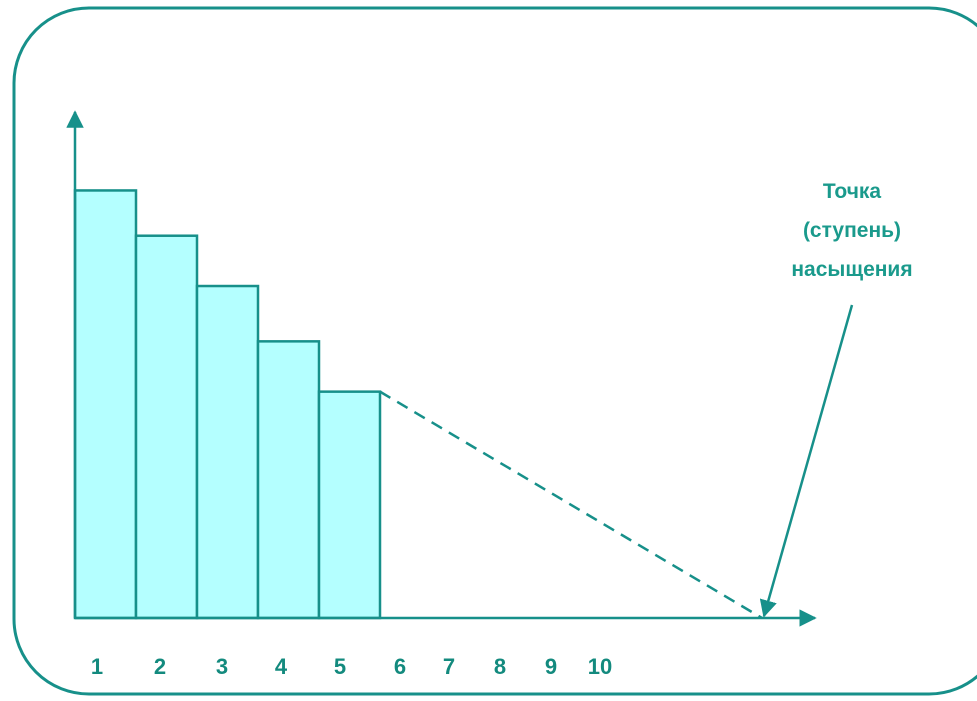  Describe the element at coordinates (852, 191) in the screenshot. I see `annotation-line: Точка` at that location.